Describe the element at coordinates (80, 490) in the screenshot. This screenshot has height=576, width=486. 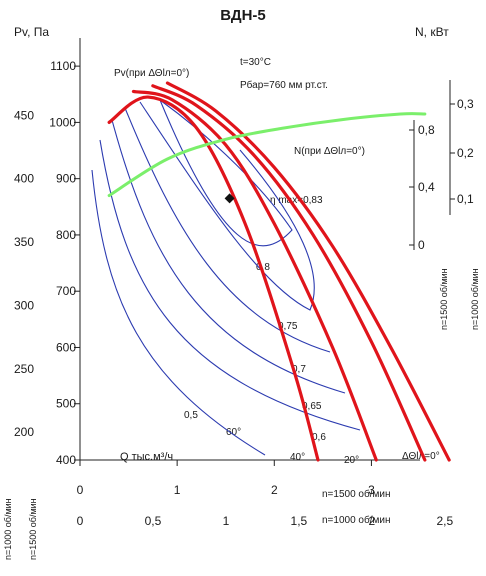
I see `x1500-tick-label: 0` at that location.